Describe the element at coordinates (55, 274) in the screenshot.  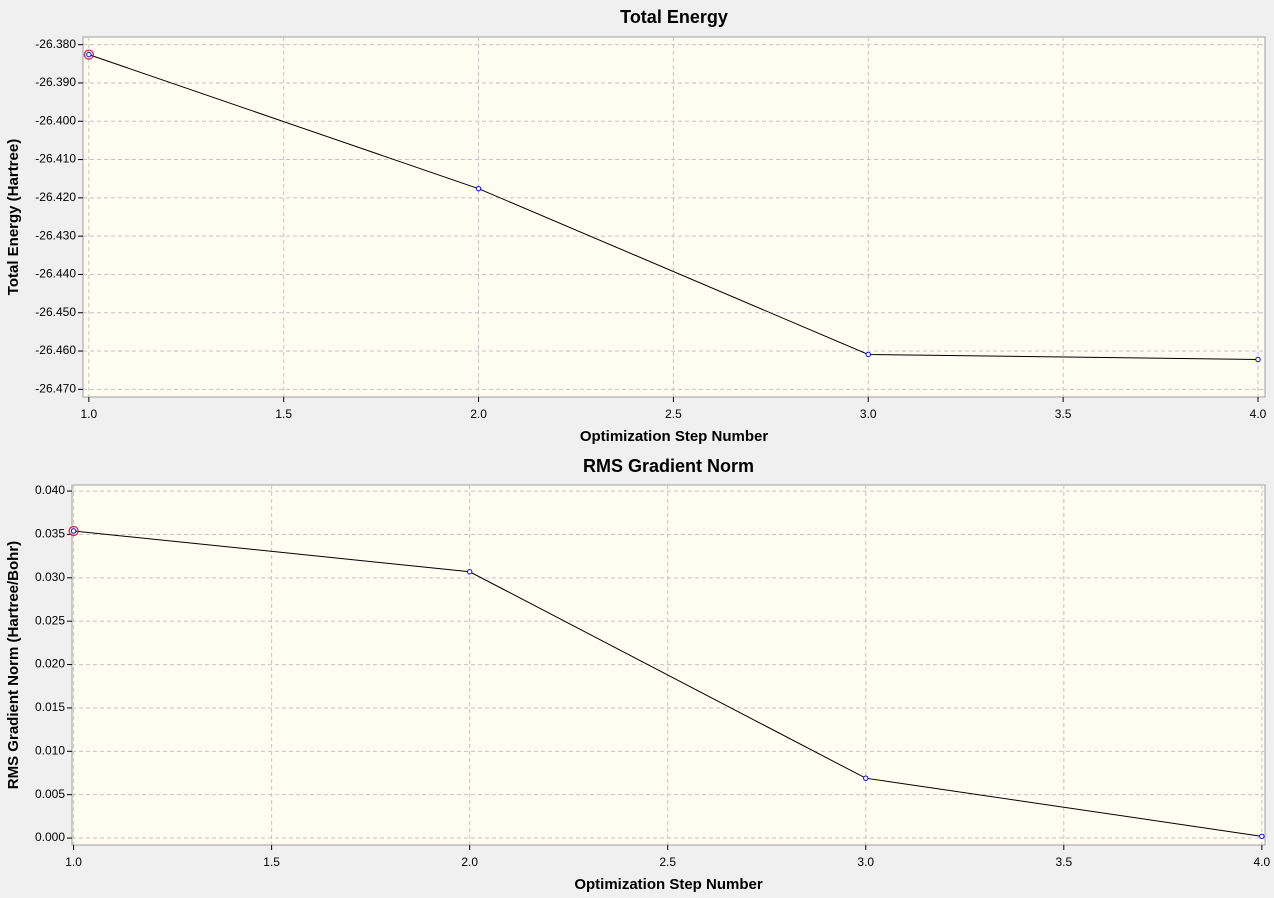
I see `y-tick-label: -26.440` at that location.